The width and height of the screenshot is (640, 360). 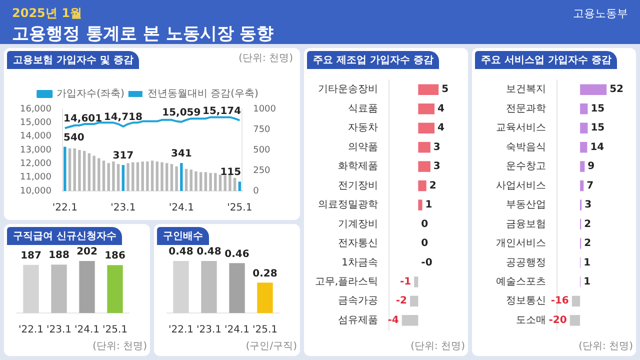 What do you see at coordinates (546, 60) in the screenshot?
I see `chart-title: 주요 서비스업 가입자수 증감` at bounding box center [546, 60].